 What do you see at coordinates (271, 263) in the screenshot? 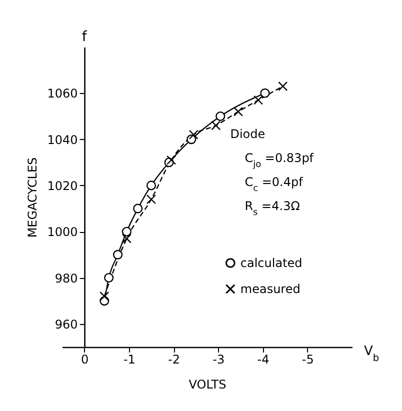
I see `legend-label: calculated` at bounding box center [271, 263].